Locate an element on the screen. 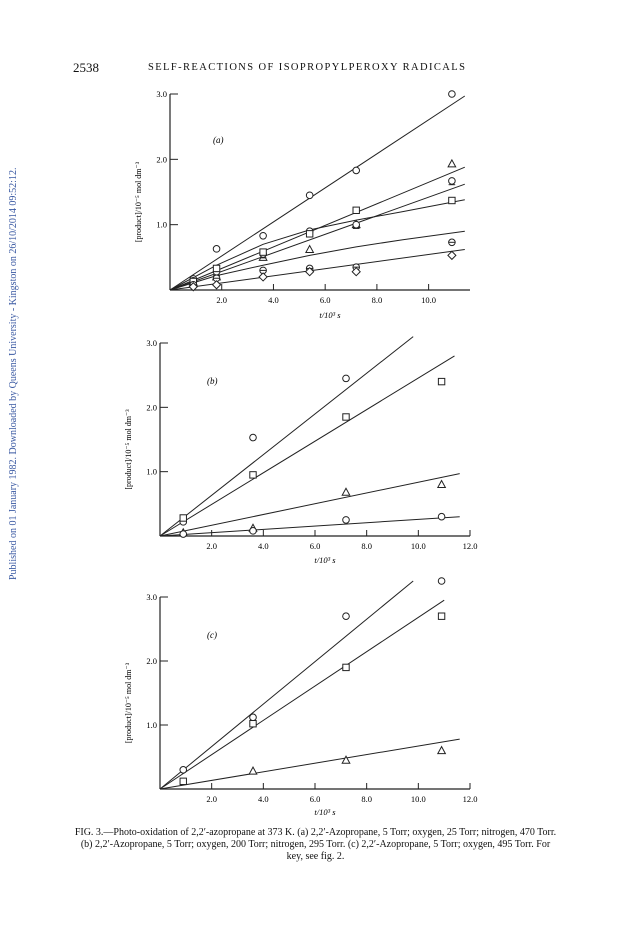 The height and width of the screenshot is (936, 625). page-number: 2538 is located at coordinates (86, 67).